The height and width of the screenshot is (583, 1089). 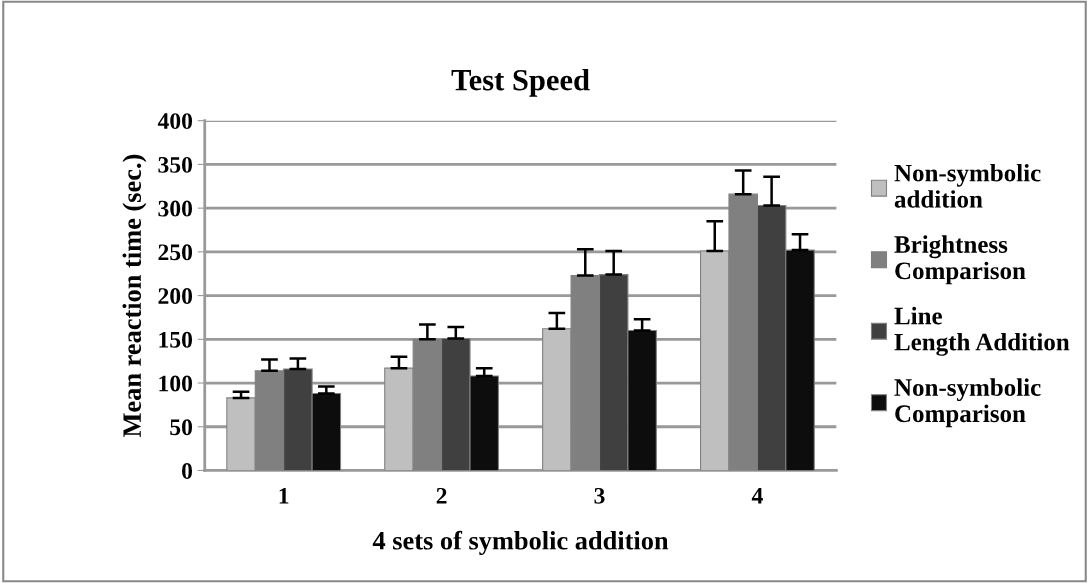 What do you see at coordinates (960, 260) in the screenshot?
I see `legend-label: Brightness Comparison` at bounding box center [960, 260].